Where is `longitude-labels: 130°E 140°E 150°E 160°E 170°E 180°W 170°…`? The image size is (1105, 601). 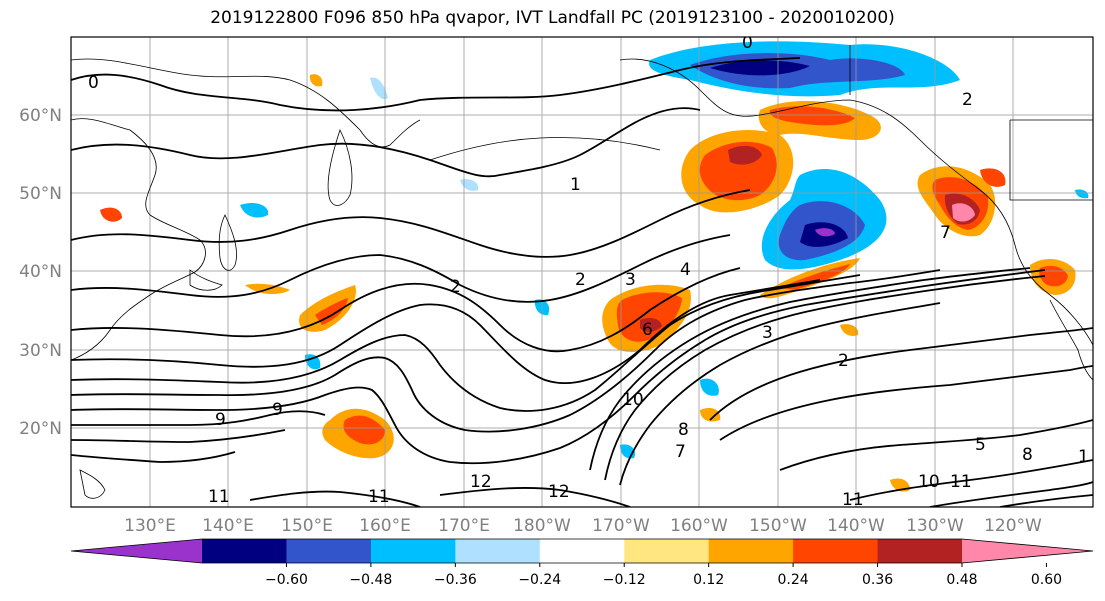 longitude-labels: 130°E 140°E 150°E 160°E 170°E 180°W 170°… is located at coordinates (583, 526).